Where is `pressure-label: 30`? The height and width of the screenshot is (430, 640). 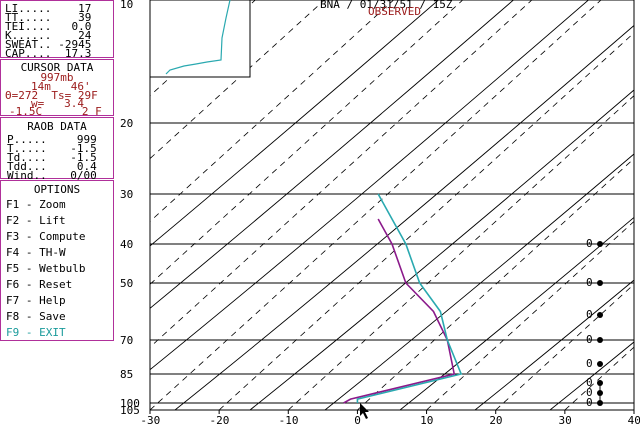
pressure-label: 30 is located at coordinates (126, 194).